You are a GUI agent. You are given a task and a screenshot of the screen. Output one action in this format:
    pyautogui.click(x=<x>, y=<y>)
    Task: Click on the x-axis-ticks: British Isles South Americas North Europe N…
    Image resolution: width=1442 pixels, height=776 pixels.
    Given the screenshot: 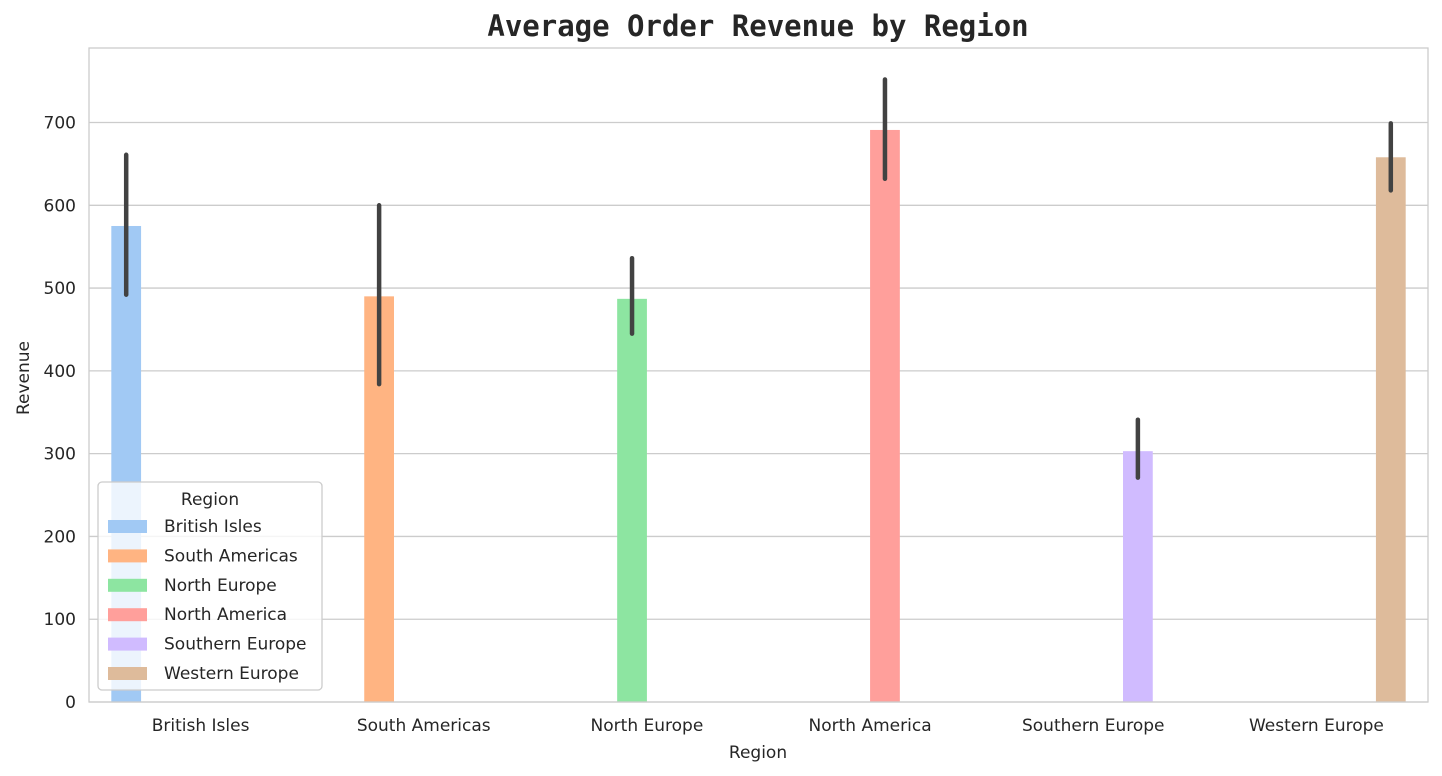 What is the action you would take?
    pyautogui.click(x=768, y=726)
    